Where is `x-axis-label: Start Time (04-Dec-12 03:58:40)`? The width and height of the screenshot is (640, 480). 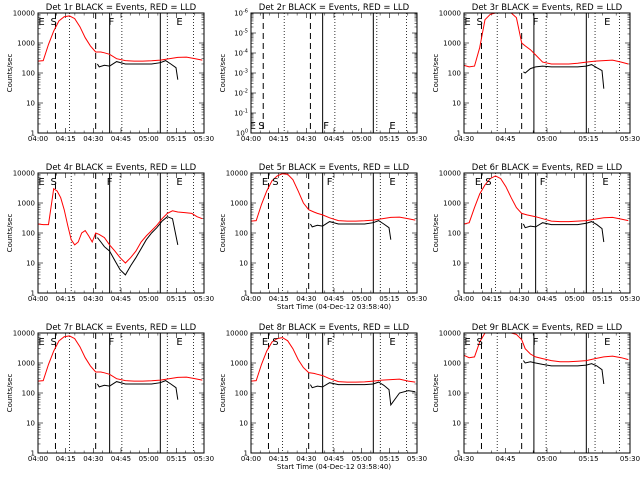
x-axis-label: Start Time (04-Dec-12 03:58:40) is located at coordinates (334, 307).